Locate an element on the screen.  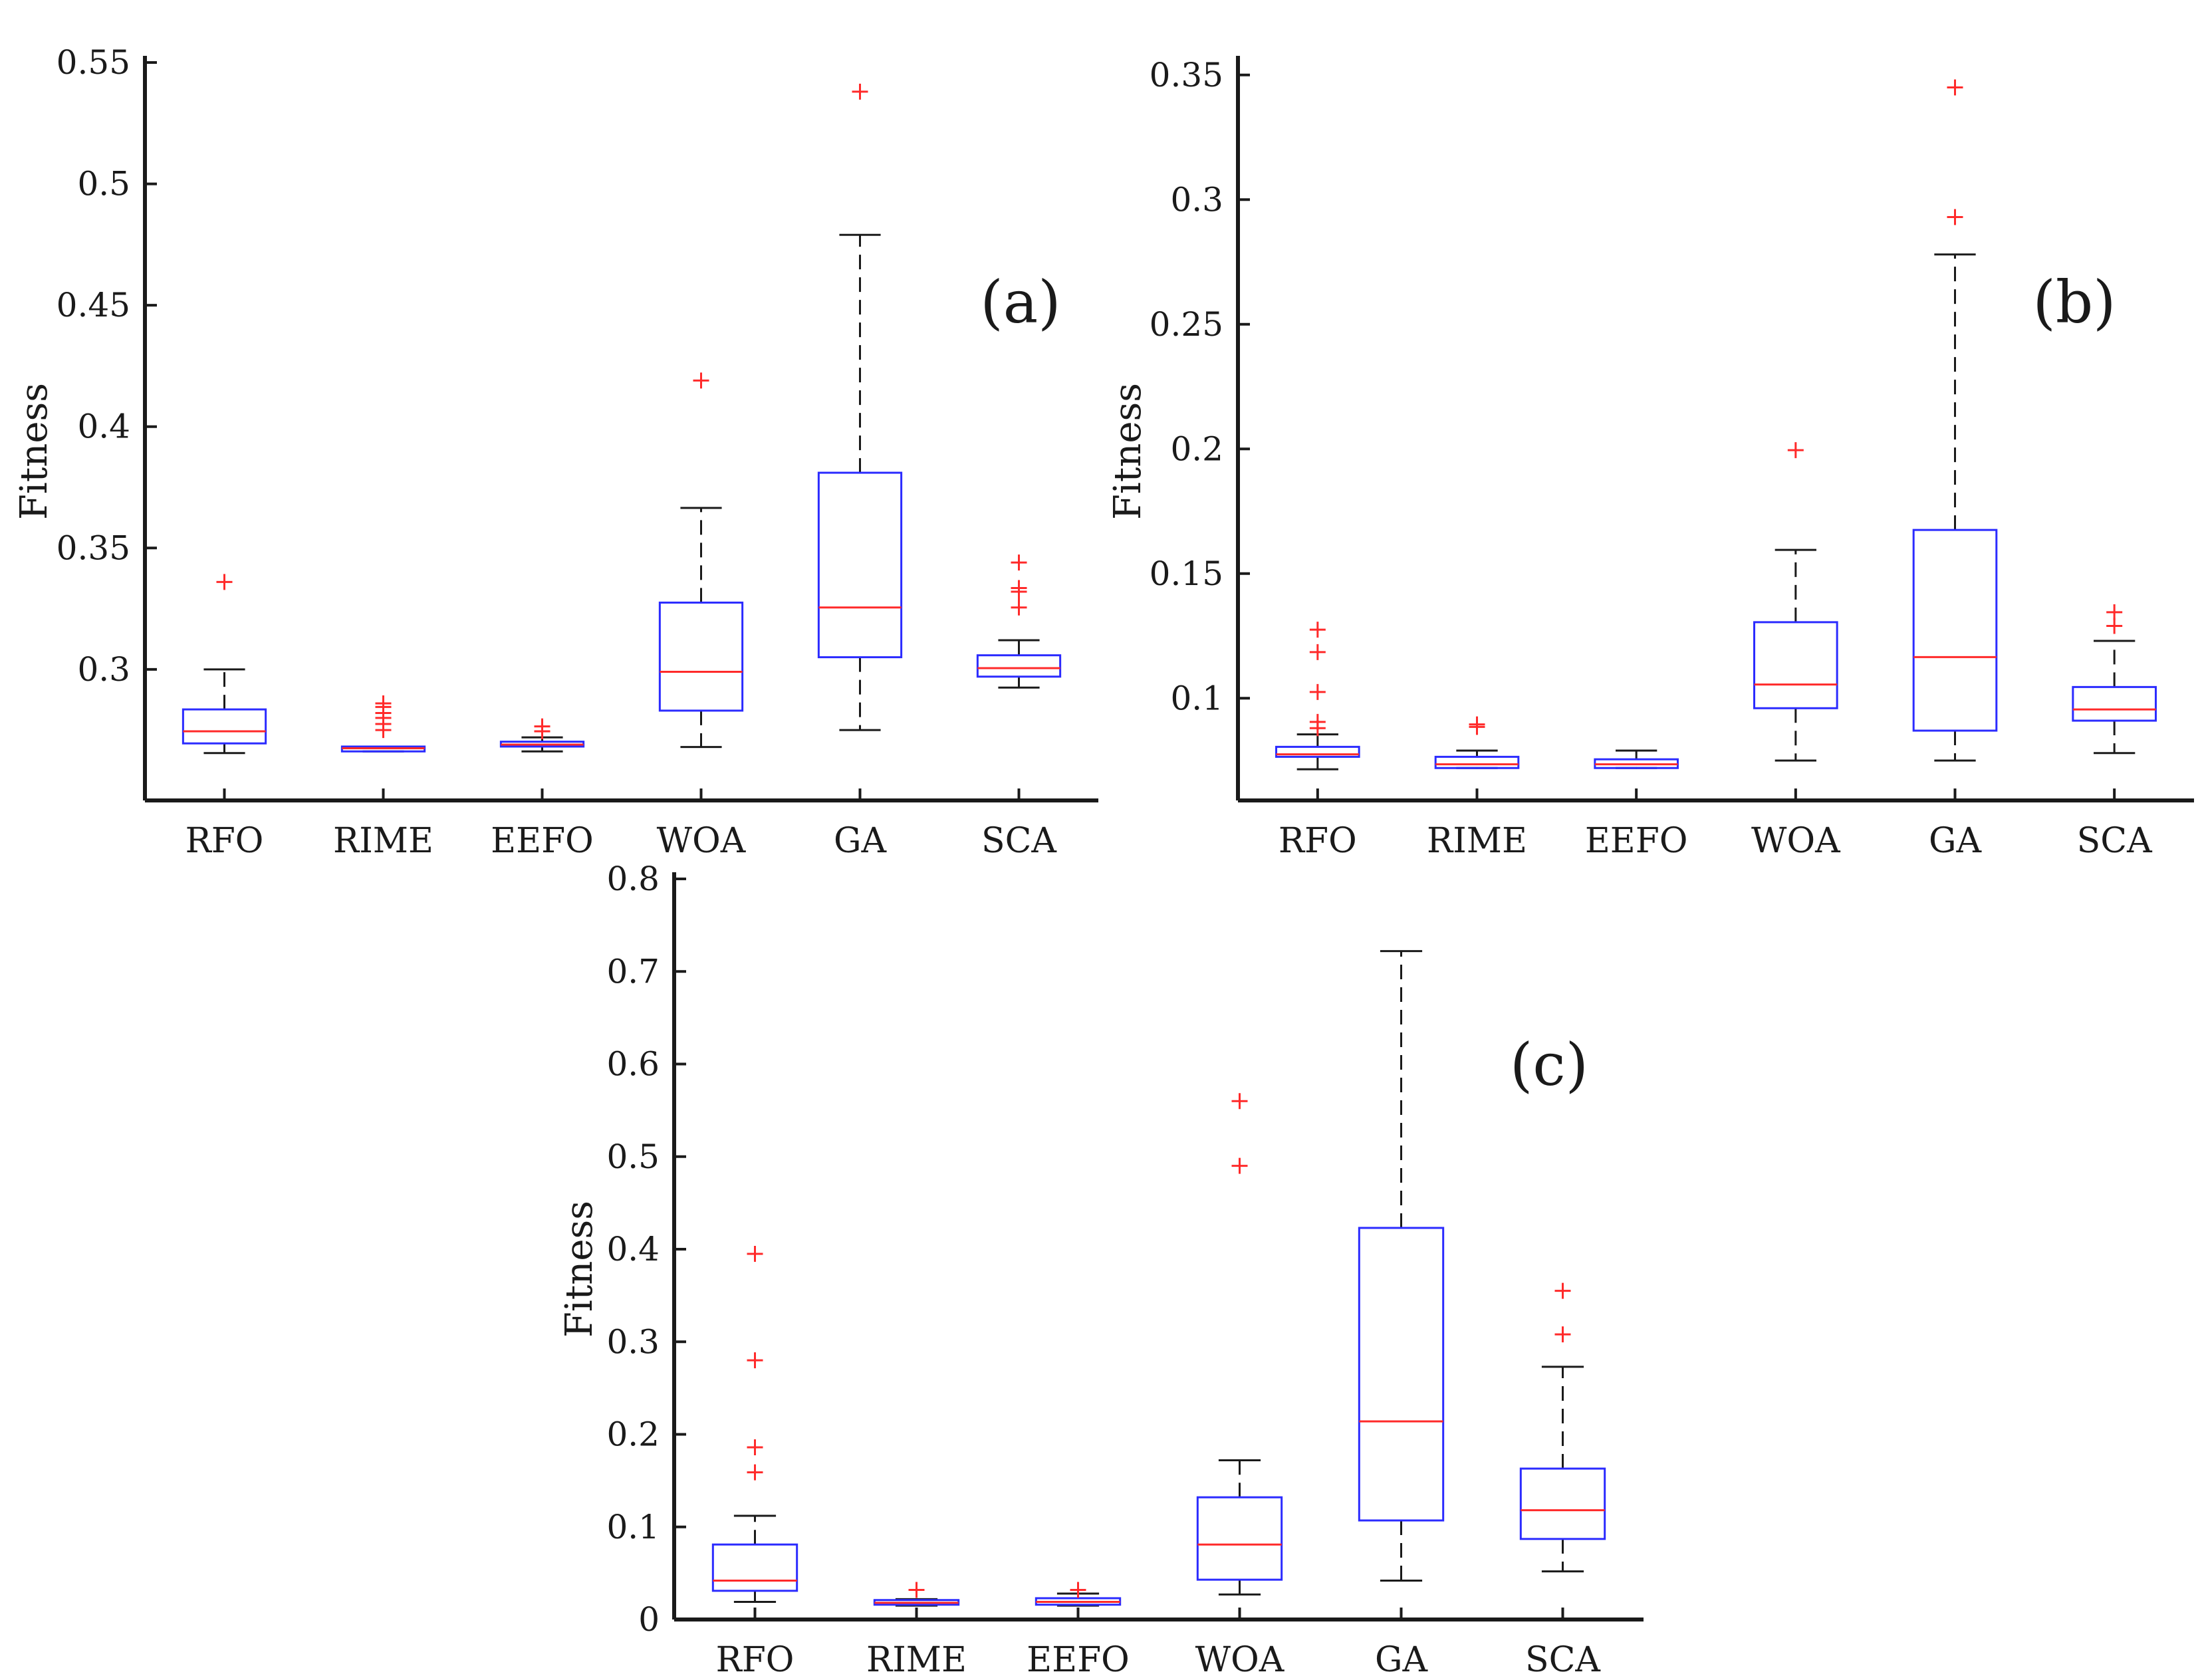
y-tick-label: 0 is located at coordinates (649, 1619).